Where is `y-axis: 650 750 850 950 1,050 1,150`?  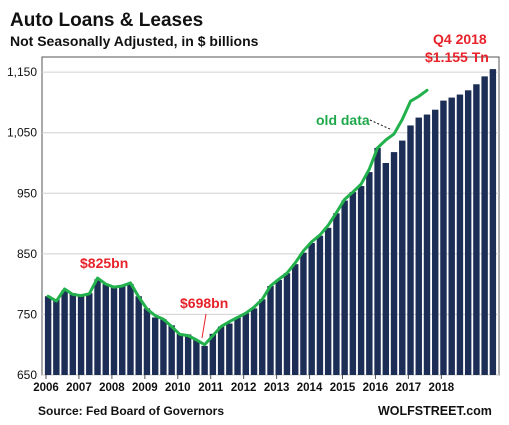 y-axis: 650 750 850 950 1,050 1,150 is located at coordinates (22, 223).